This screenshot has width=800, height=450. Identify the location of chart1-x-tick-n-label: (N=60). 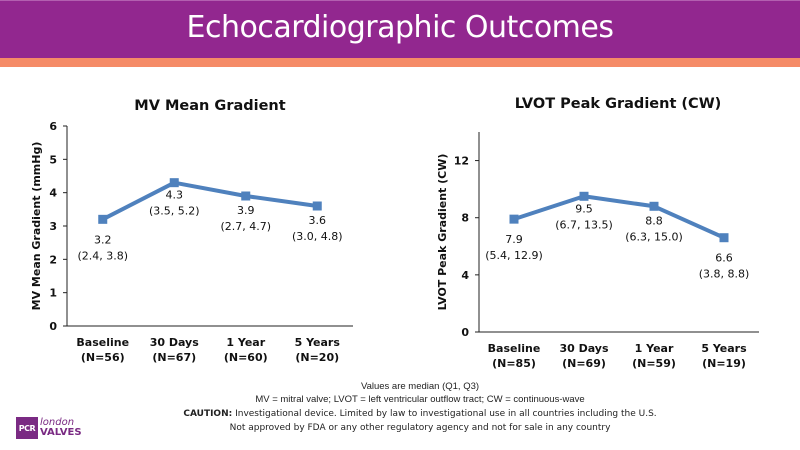
(246, 357).